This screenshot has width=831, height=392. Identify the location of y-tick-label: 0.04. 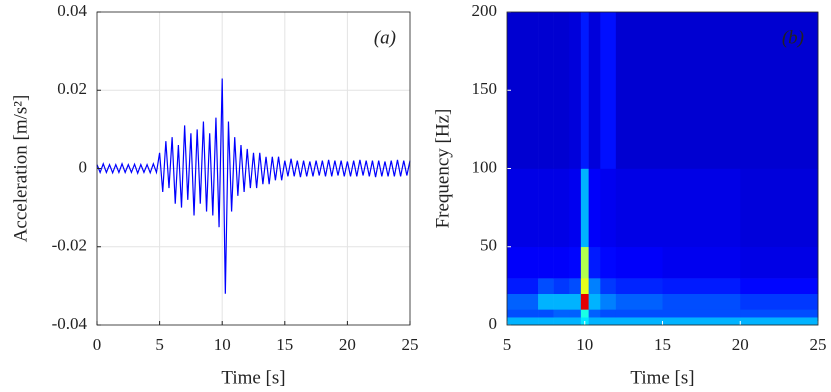
(72, 10).